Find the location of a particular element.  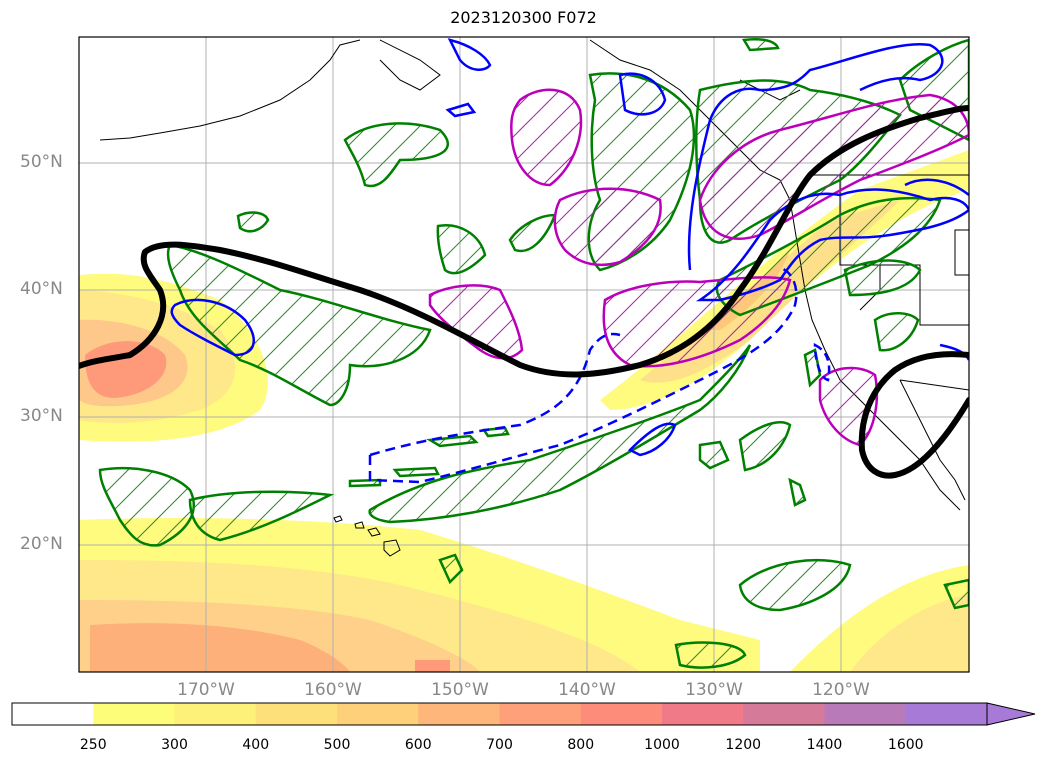

colorbar-tick-label: 400 is located at coordinates (256, 745).